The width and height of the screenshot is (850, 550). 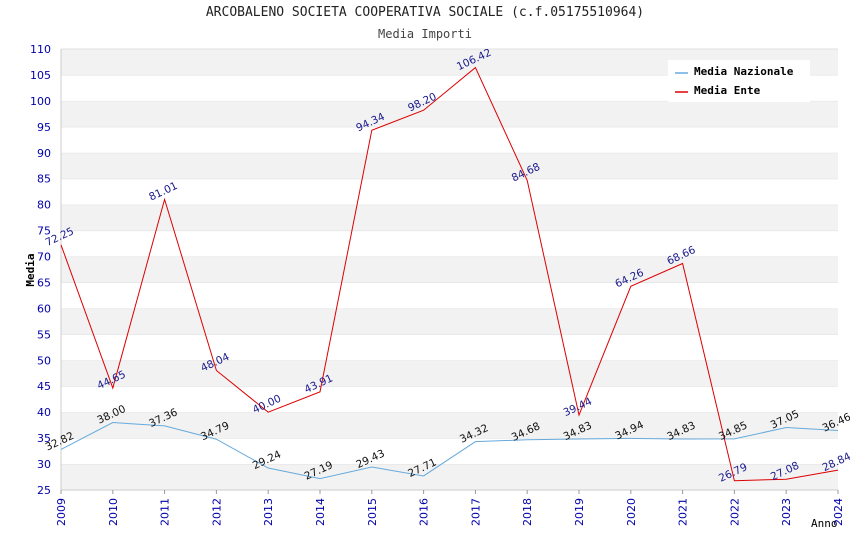 I want to click on x-tick-label: 2023, so click(x=786, y=512).